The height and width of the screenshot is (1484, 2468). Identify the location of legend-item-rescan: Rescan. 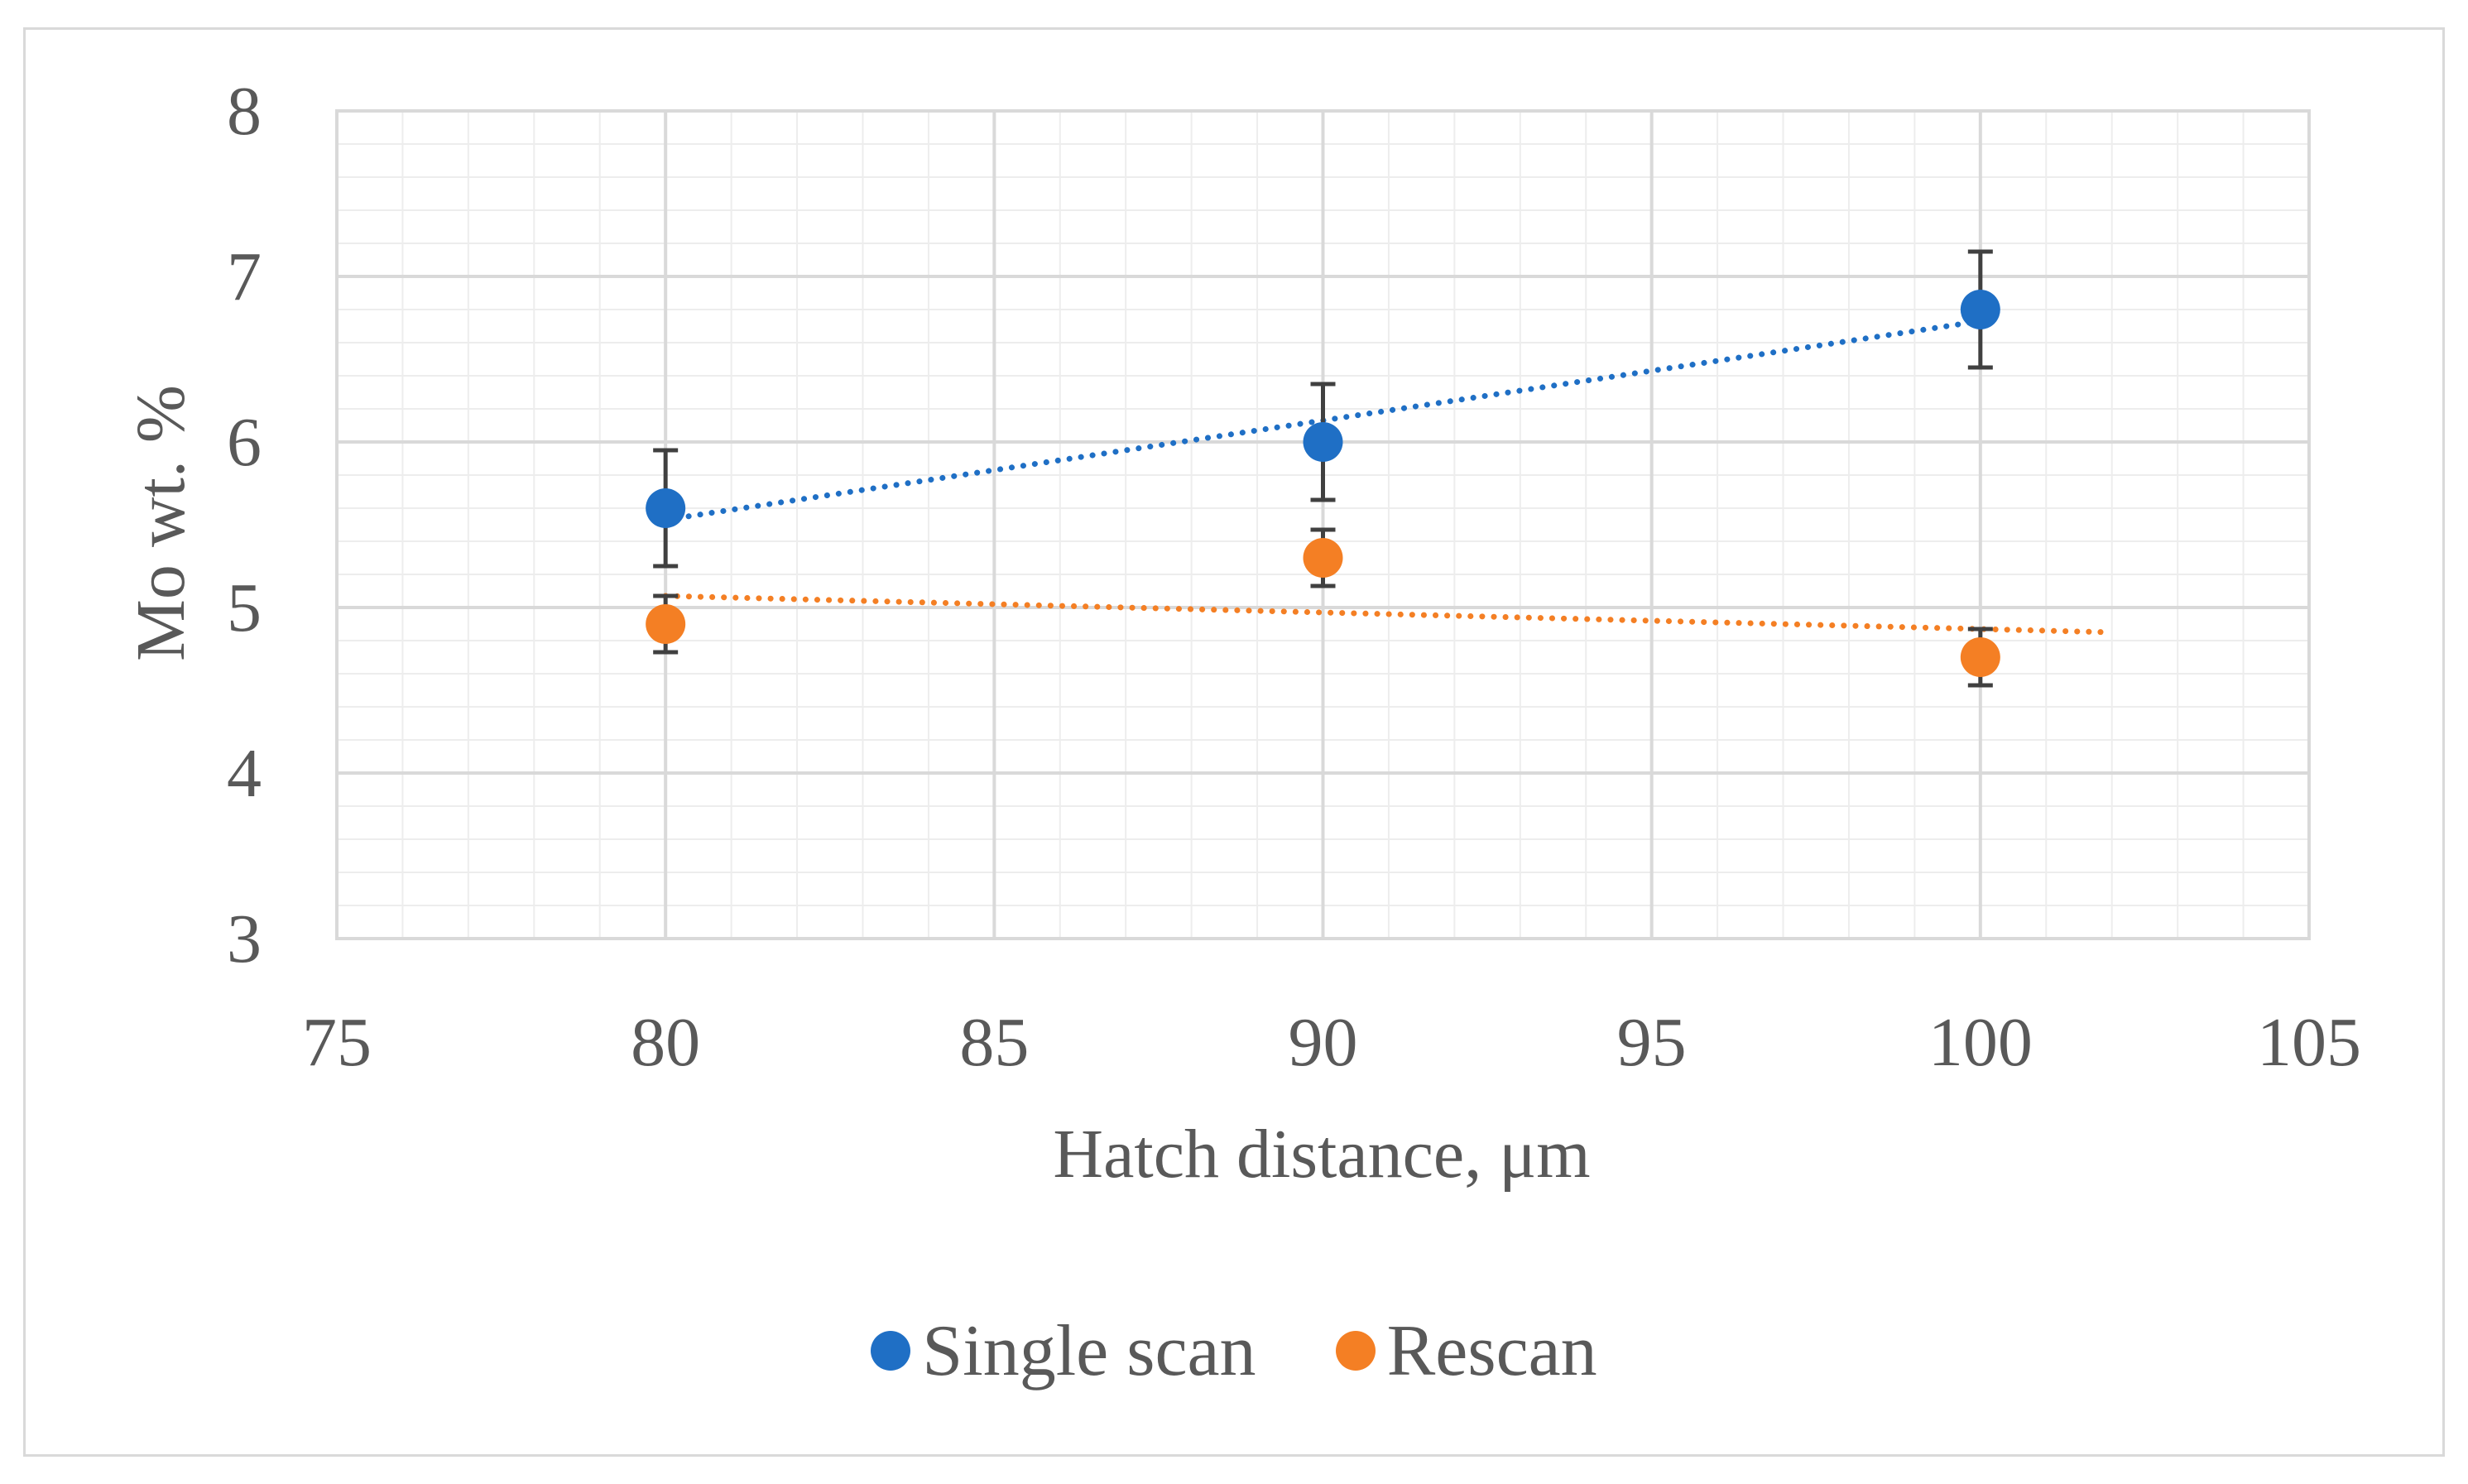
(1466, 1351).